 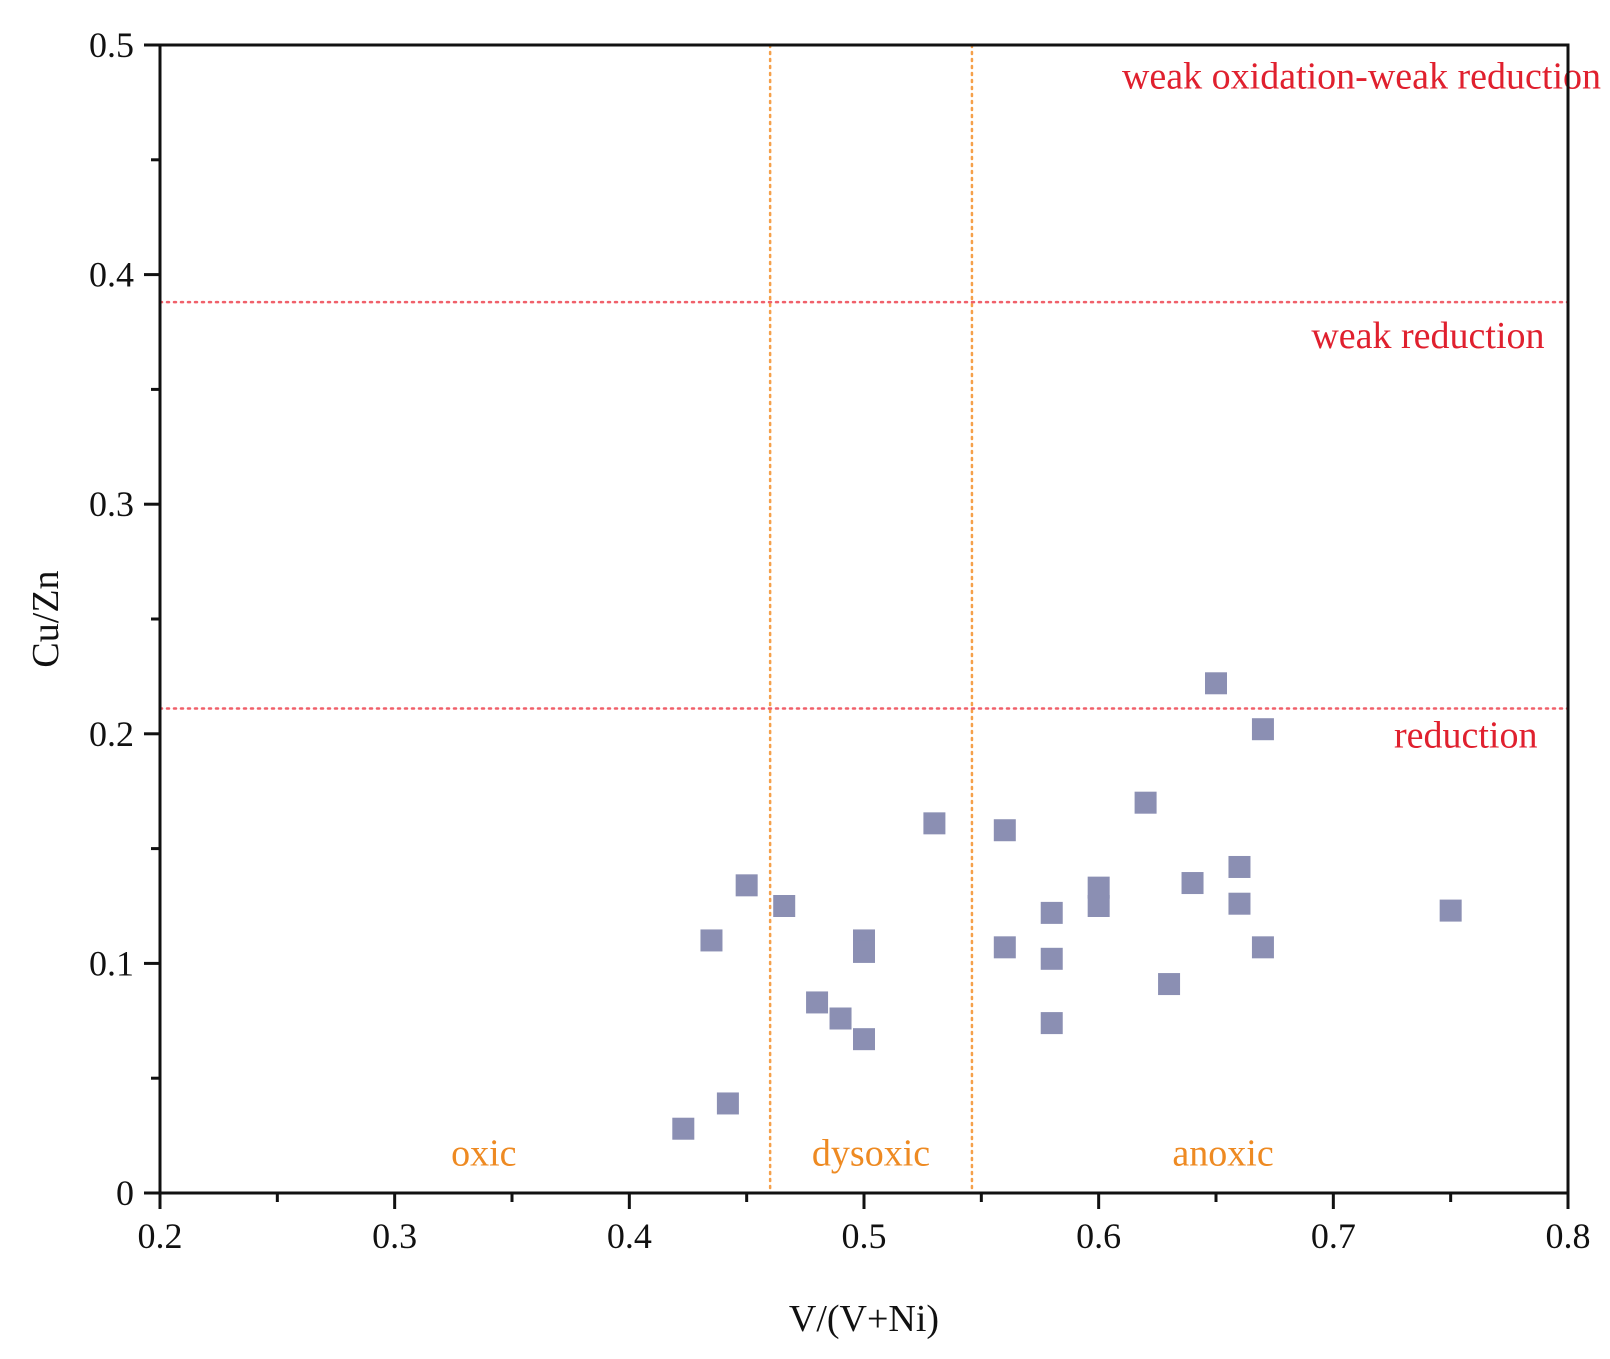 What do you see at coordinates (111, 504) in the screenshot?
I see `y-tick-label: 0.3` at bounding box center [111, 504].